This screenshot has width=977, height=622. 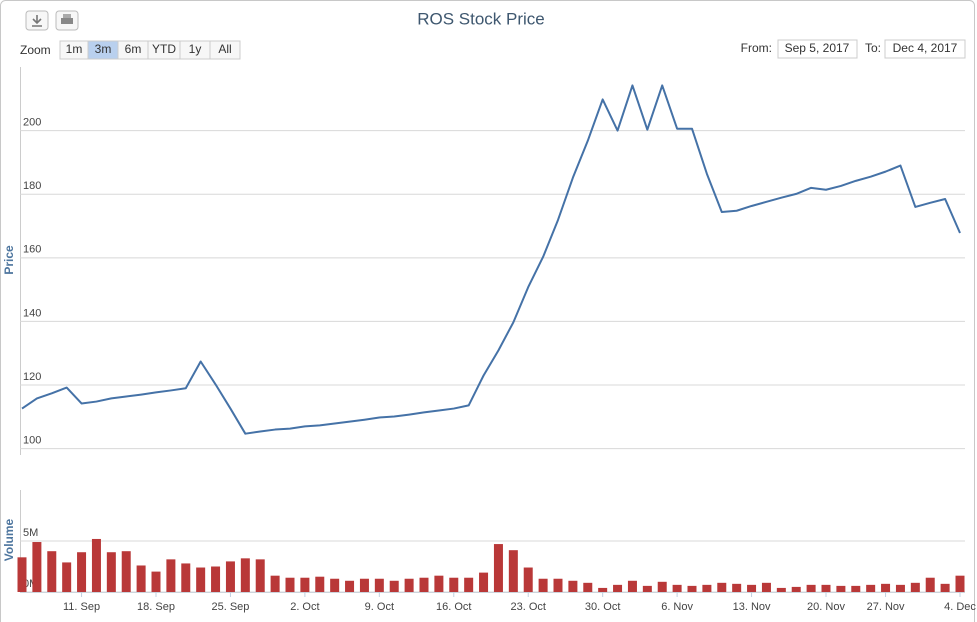 What do you see at coordinates (752, 607) in the screenshot?
I see `x-tick-label: 13. Nov` at bounding box center [752, 607].